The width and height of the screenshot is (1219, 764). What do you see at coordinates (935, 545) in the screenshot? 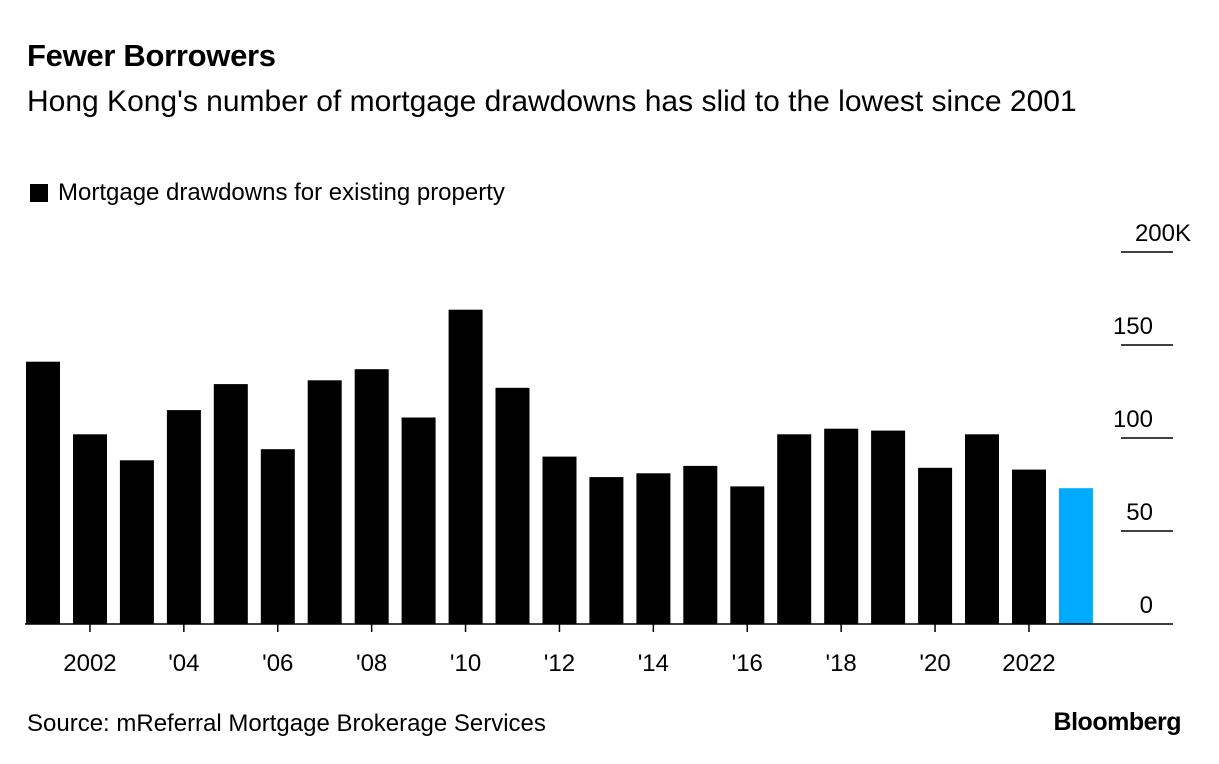
I see `bar-2020` at bounding box center [935, 545].